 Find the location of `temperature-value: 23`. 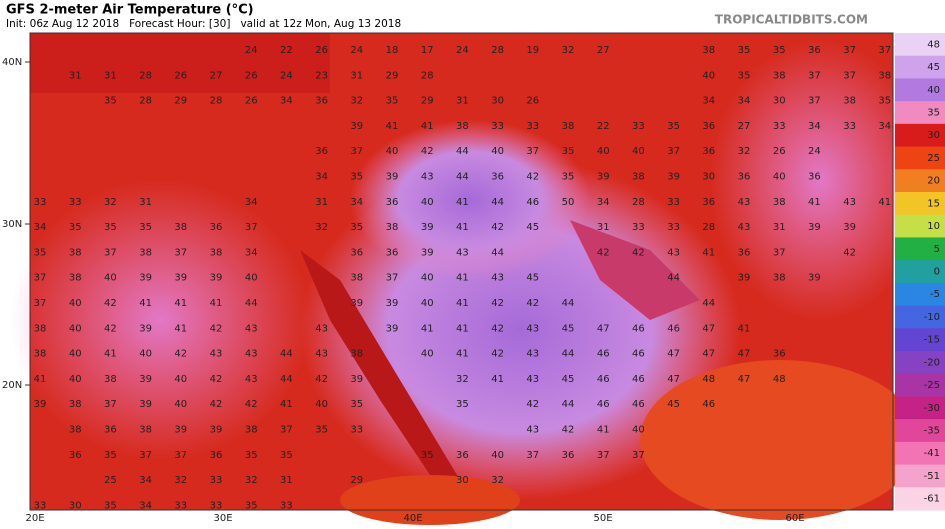

temperature-value: 23 is located at coordinates (321, 75).